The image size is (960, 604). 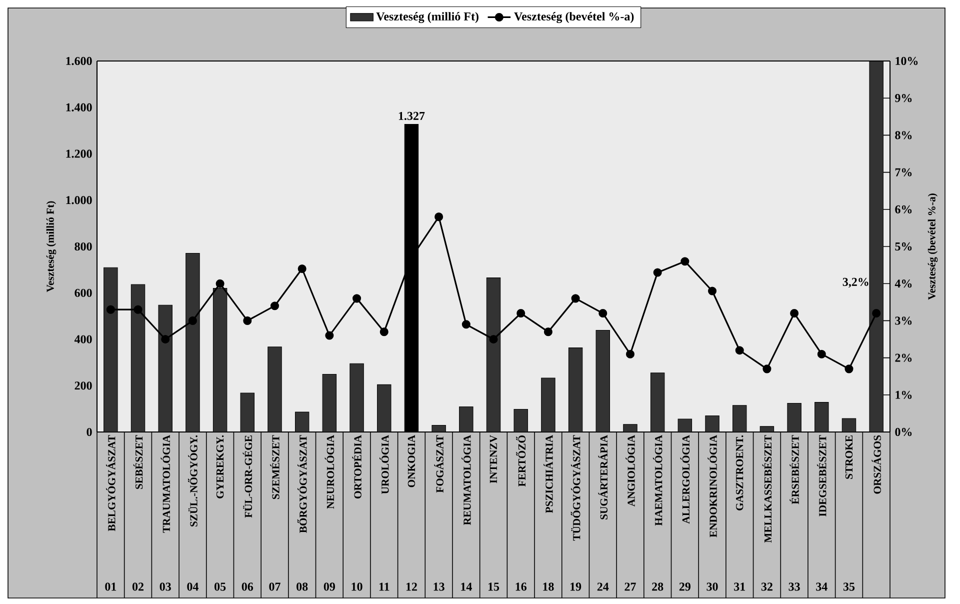 I want to click on x-tick-label: ALLERGOLÓGIA, so click(x=685, y=479).